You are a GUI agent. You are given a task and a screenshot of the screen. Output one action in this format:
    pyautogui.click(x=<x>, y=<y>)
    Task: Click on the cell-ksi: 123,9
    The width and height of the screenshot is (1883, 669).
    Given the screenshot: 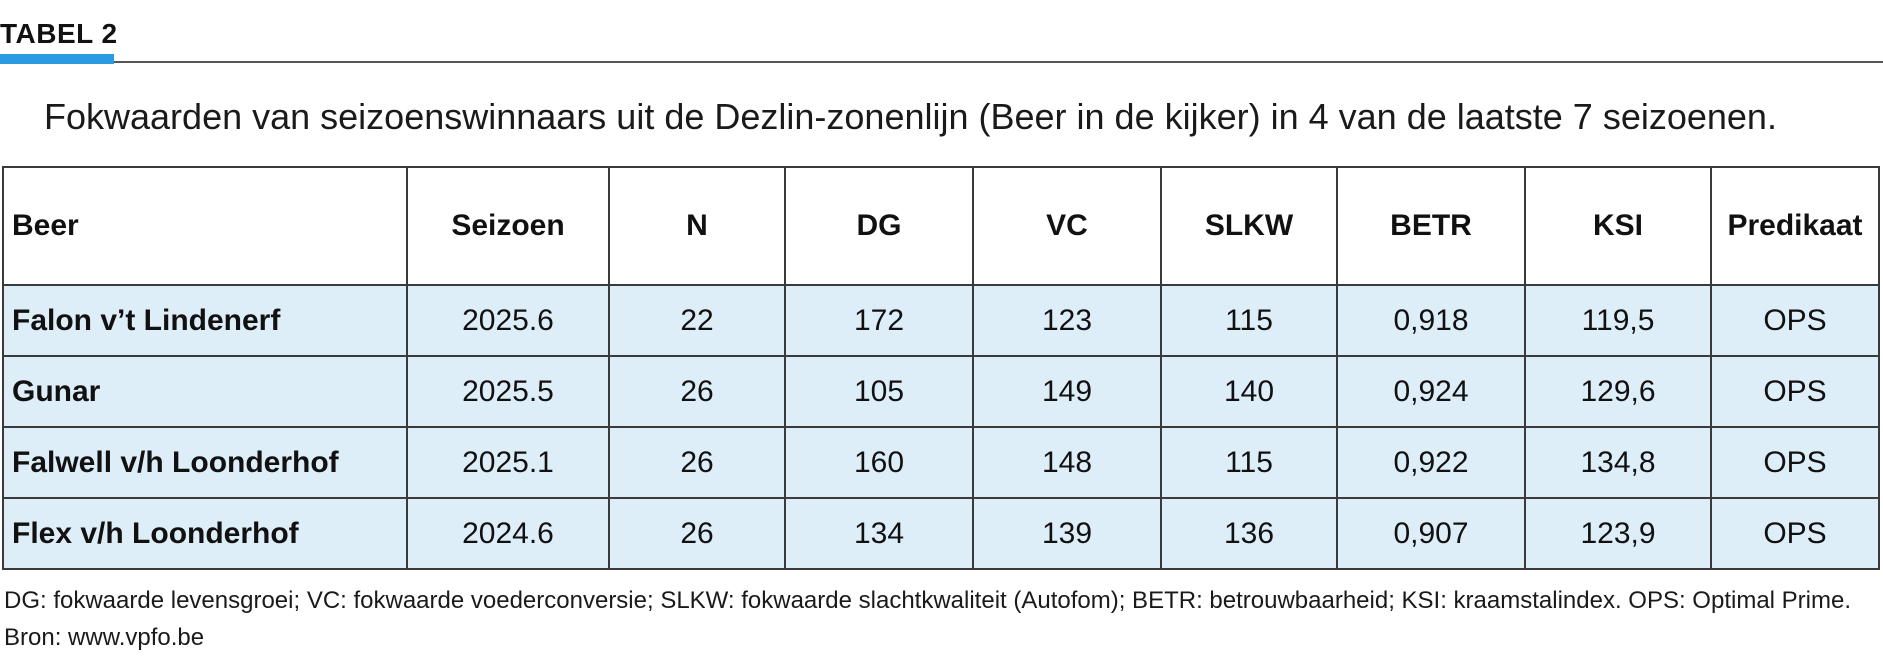 What is the action you would take?
    pyautogui.click(x=1618, y=533)
    